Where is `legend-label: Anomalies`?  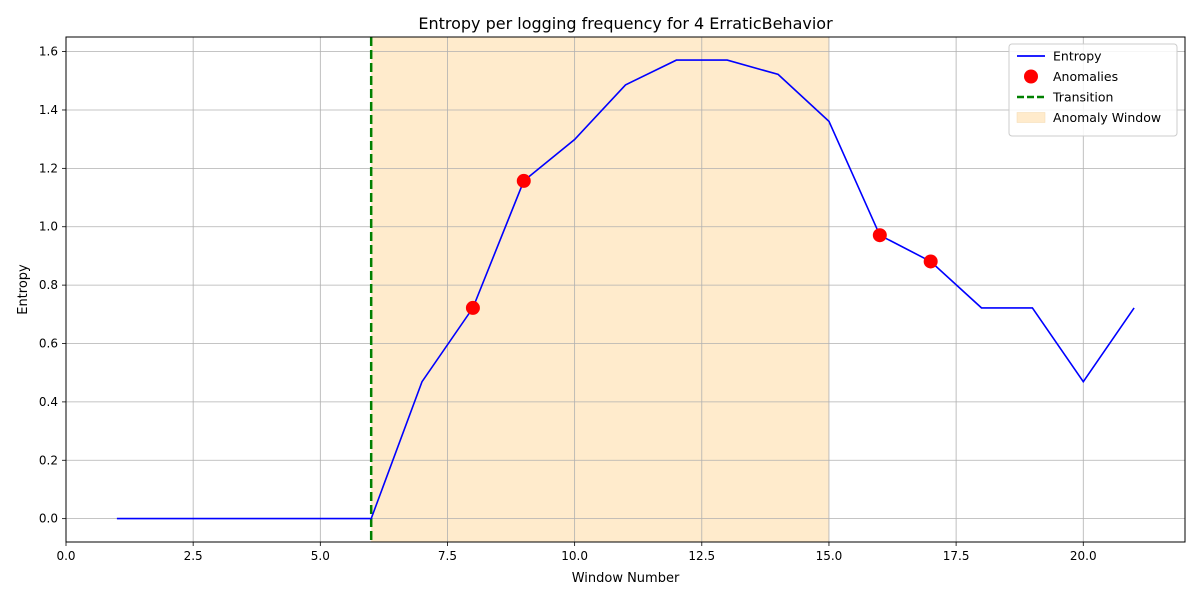 legend-label: Anomalies is located at coordinates (1085, 76).